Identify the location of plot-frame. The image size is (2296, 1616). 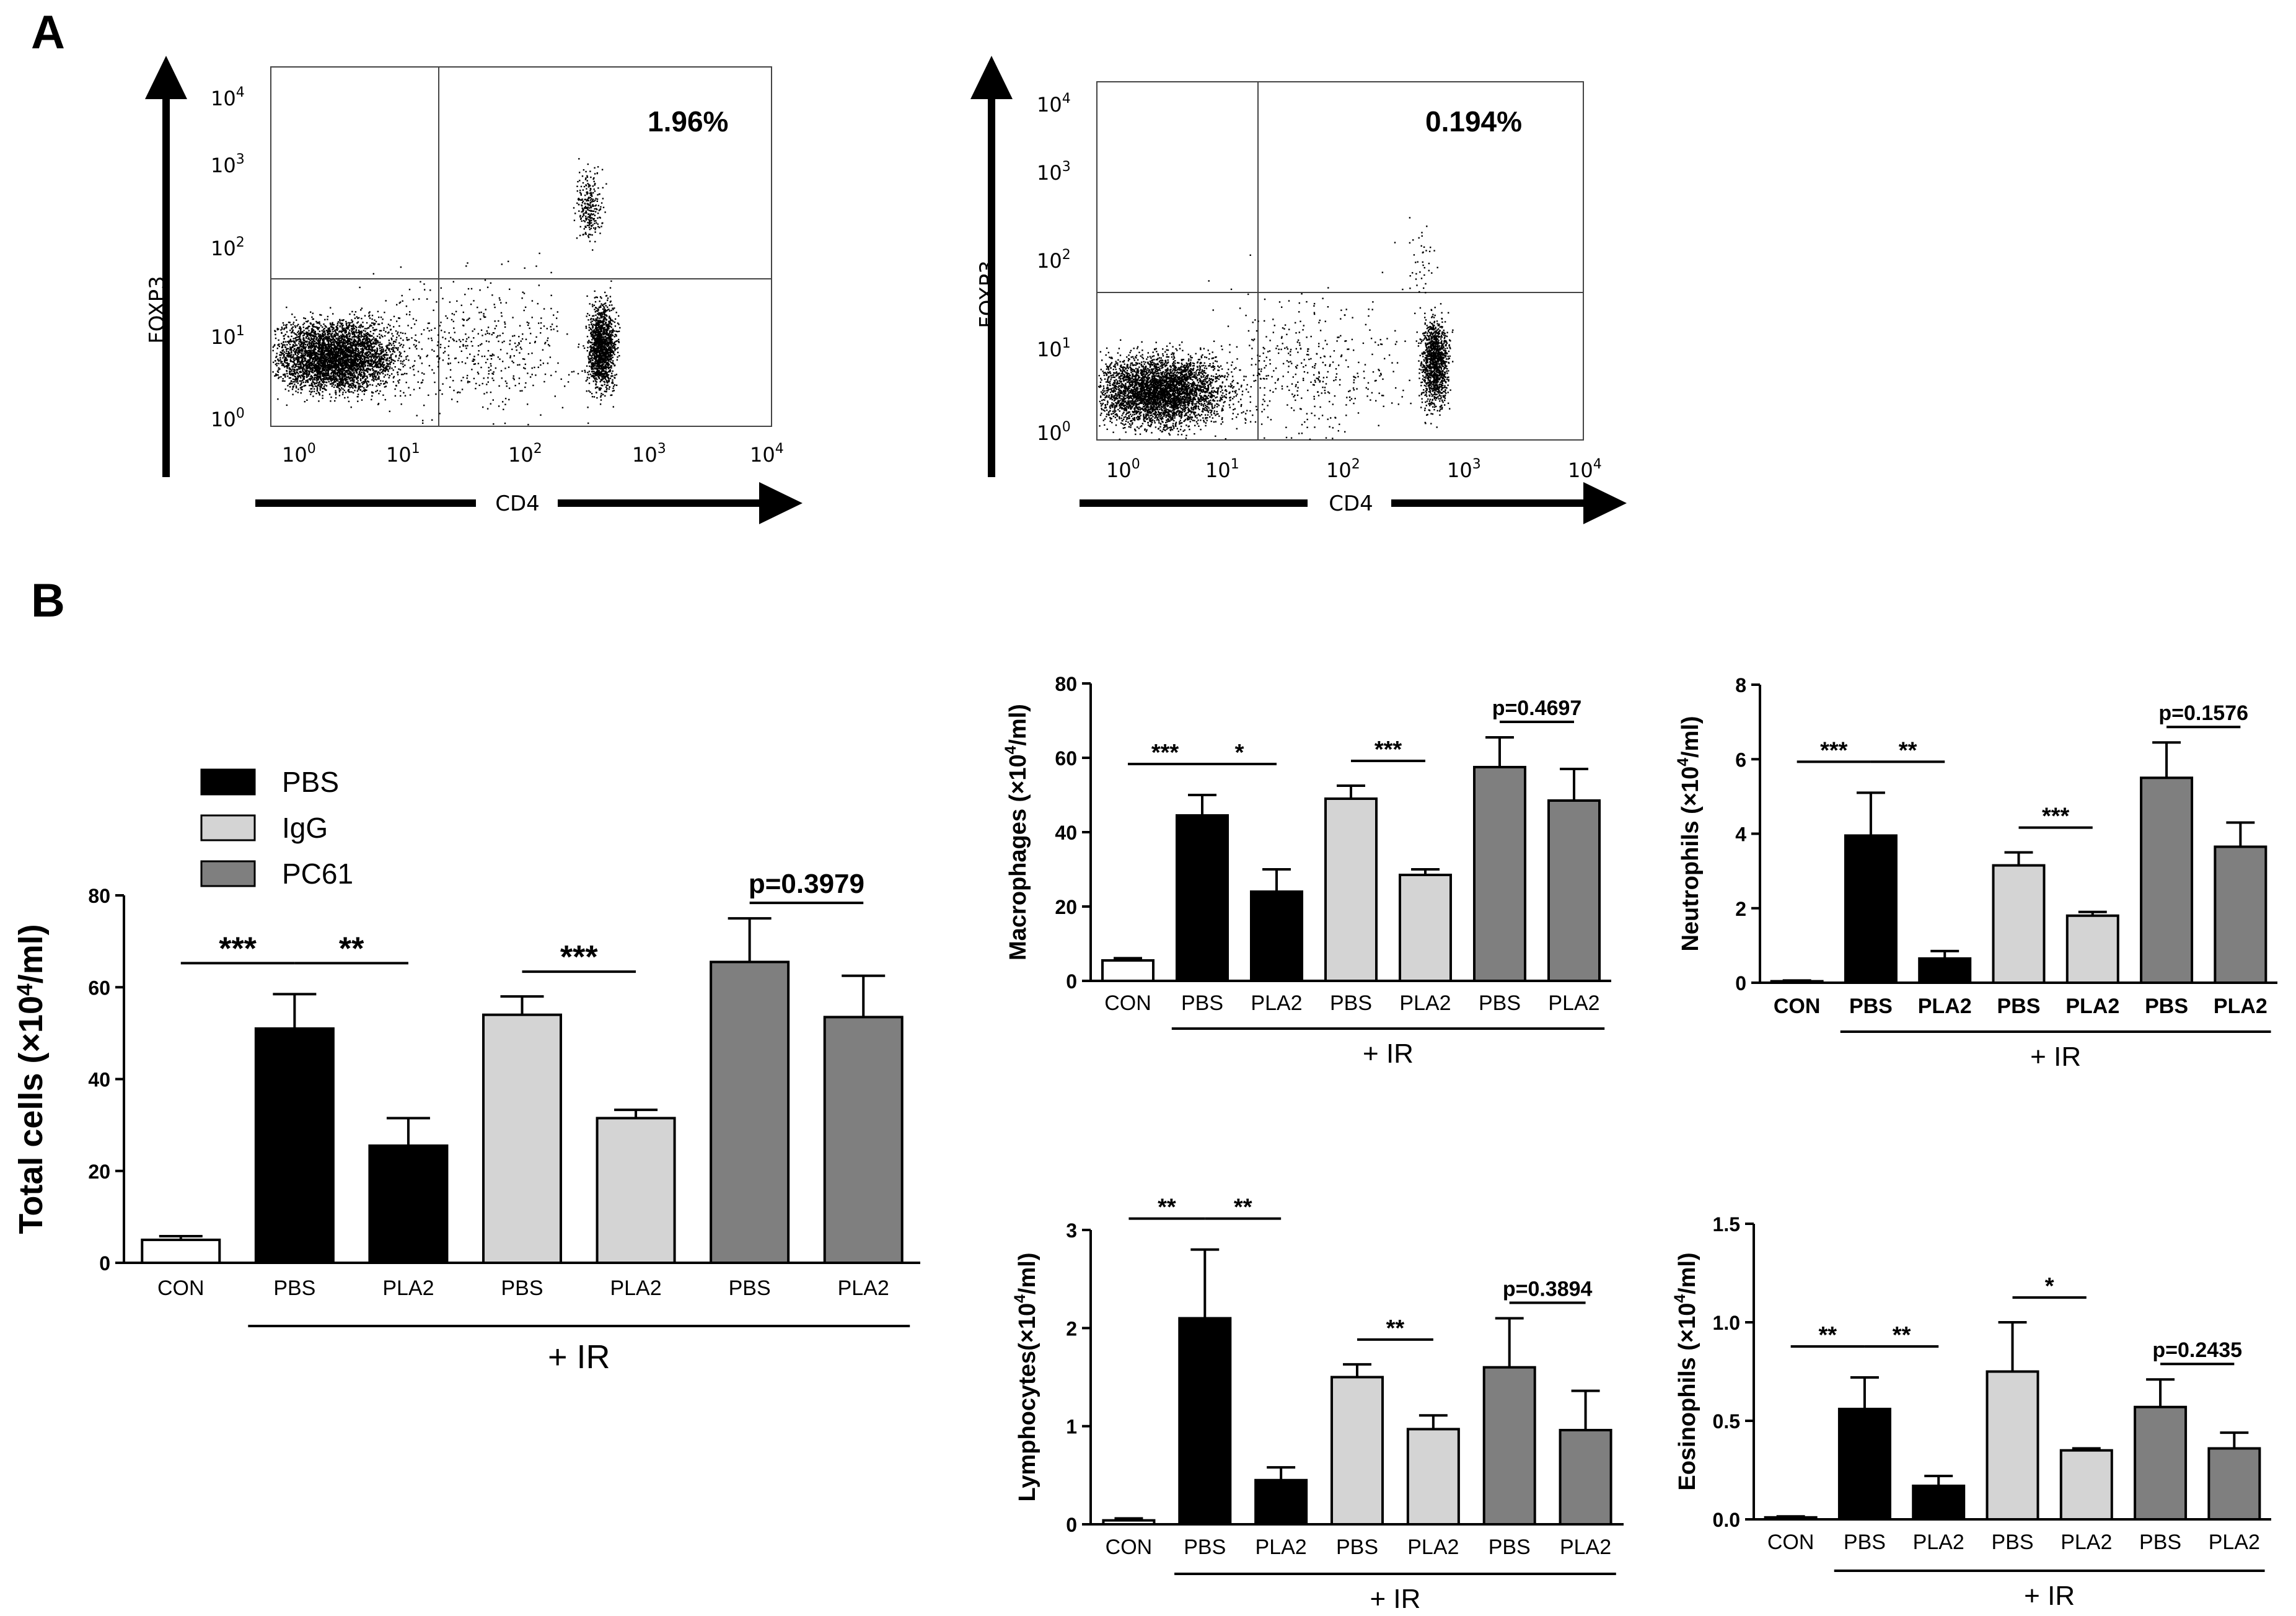
(521, 246).